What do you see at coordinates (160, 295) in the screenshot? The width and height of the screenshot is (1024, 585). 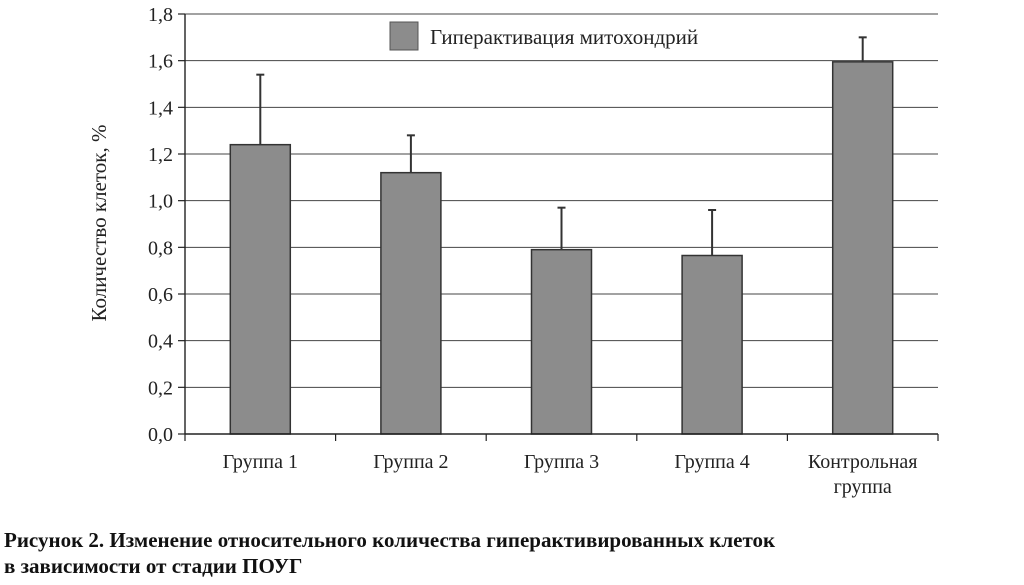 I see `y-tick-label: 0,6` at bounding box center [160, 295].